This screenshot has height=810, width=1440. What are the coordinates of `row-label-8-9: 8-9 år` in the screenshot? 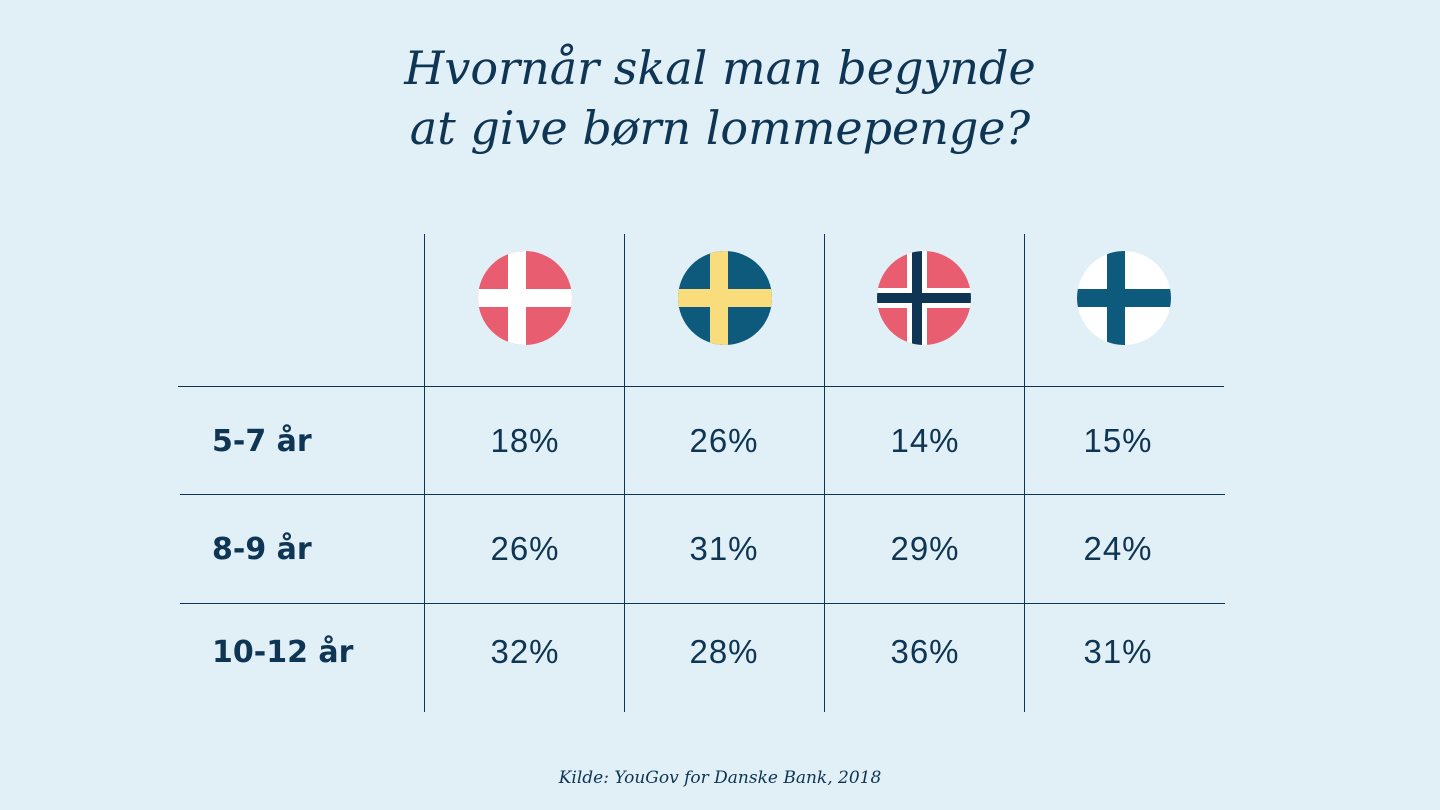 It's located at (262, 549).